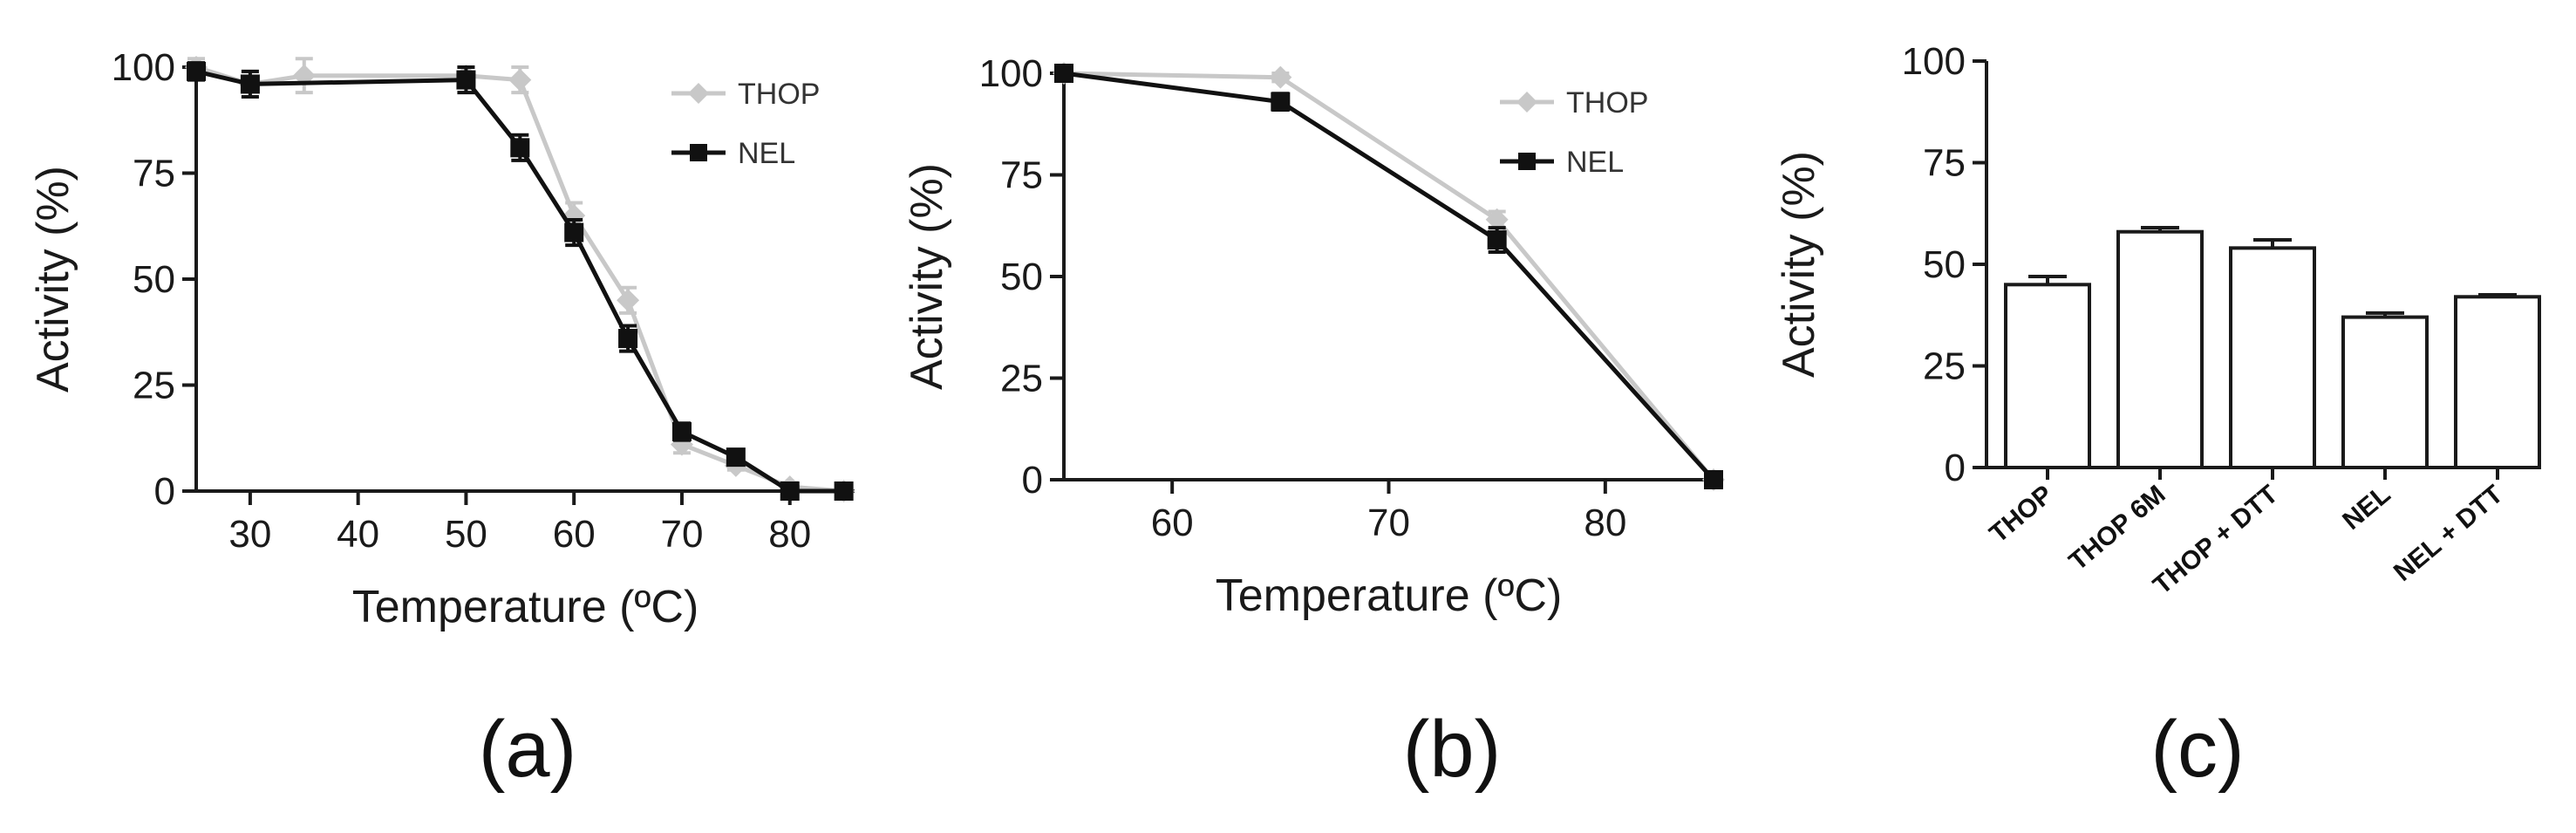 The image size is (2576, 833). Describe the element at coordinates (154, 386) in the screenshot. I see `panel-a-y-tick-label: 25` at that location.